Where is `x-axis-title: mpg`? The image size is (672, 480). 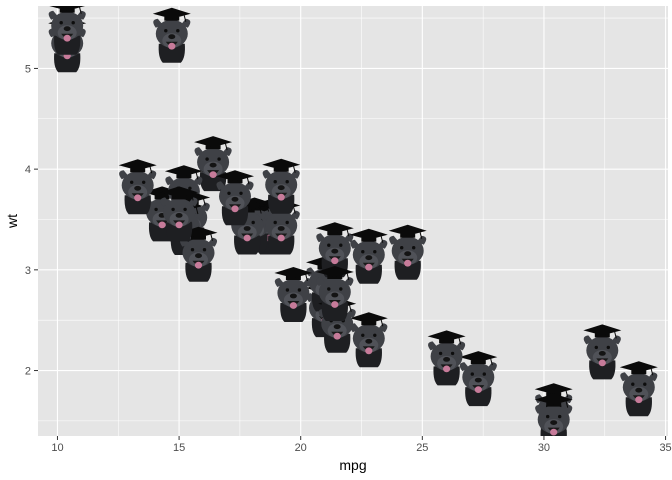
x-axis-title: mpg is located at coordinates (352, 465).